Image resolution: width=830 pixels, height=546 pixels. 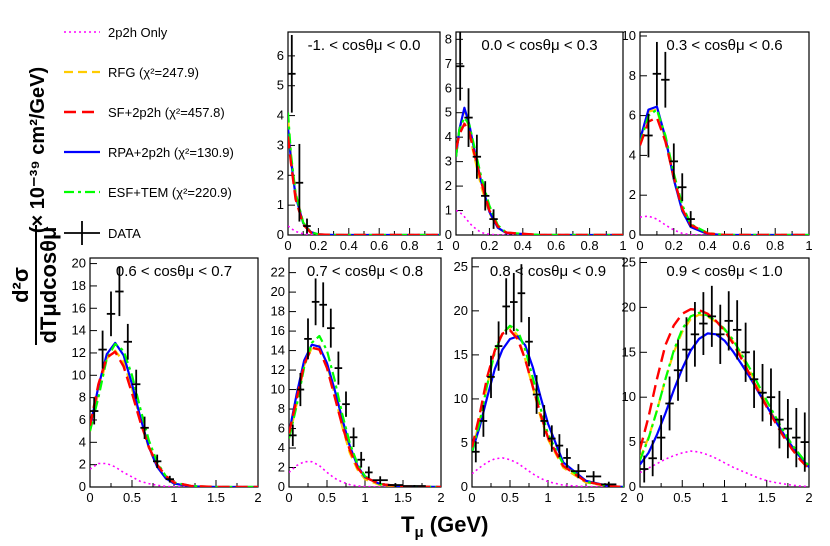 I want to click on x-axis-title: Tμ (GeV), so click(x=444, y=526).